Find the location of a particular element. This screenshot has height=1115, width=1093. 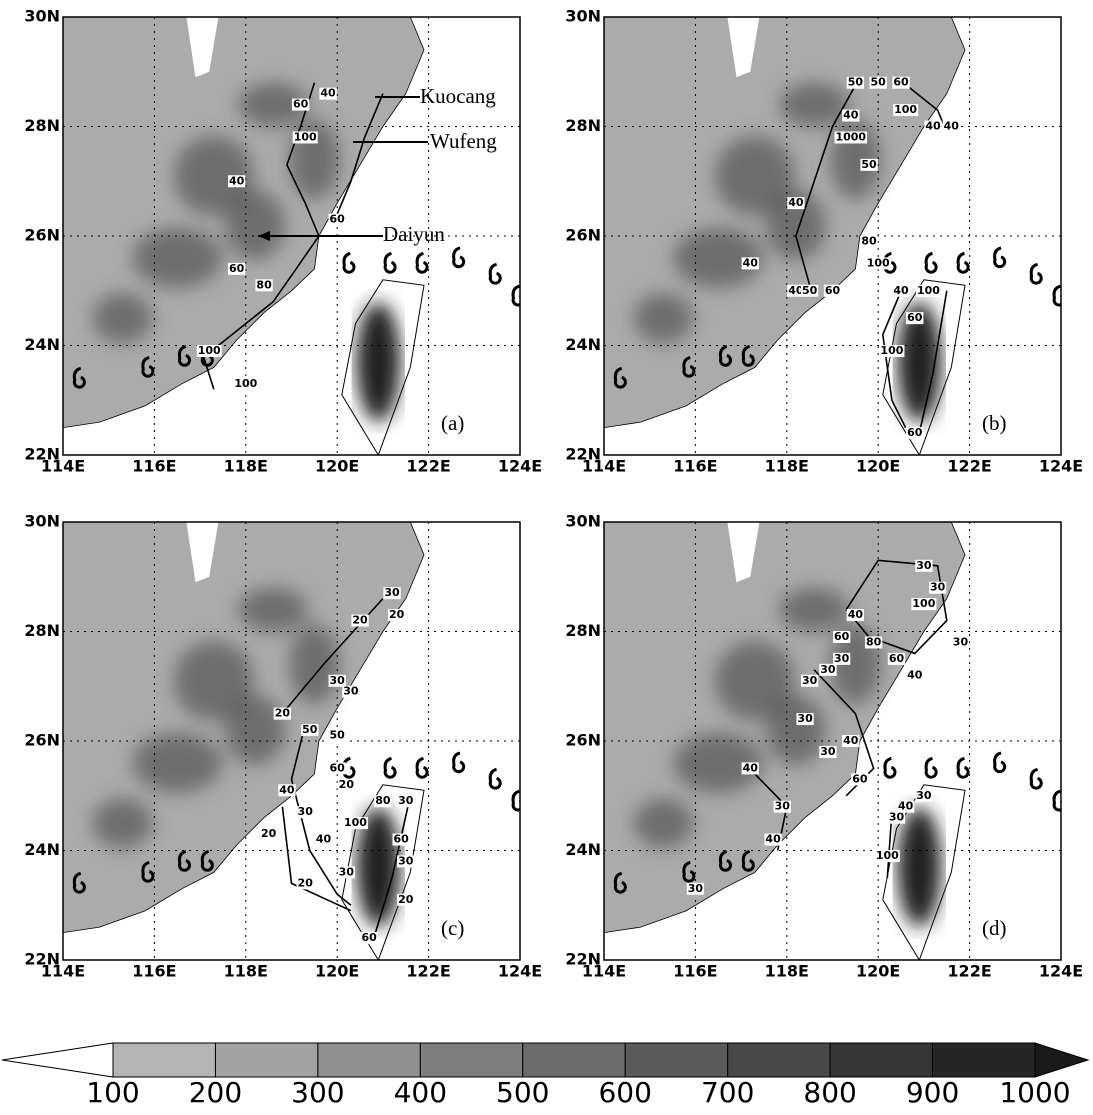

dry-patch is located at coordinates (743, 552).